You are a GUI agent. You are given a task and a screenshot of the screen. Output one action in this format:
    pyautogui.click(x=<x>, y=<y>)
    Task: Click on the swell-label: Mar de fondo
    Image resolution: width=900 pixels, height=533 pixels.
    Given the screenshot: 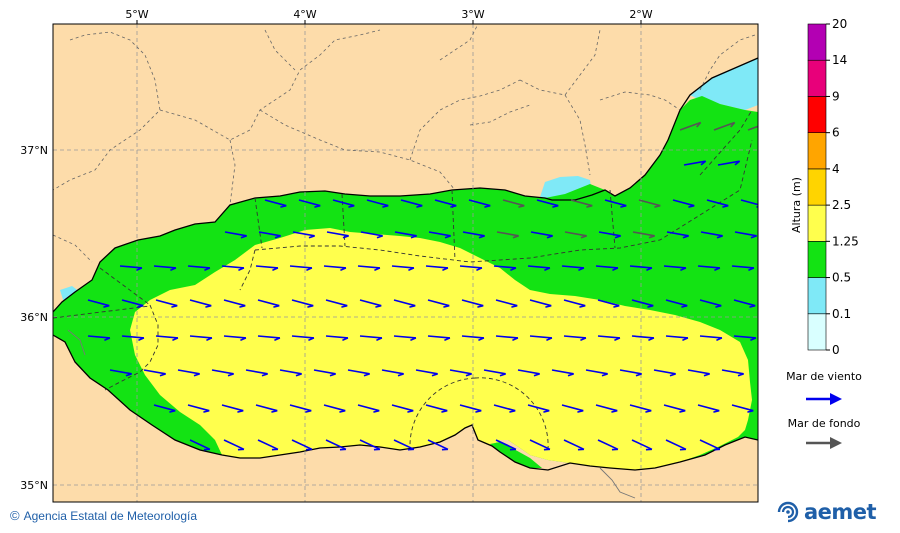 What is the action you would take?
    pyautogui.click(x=824, y=423)
    